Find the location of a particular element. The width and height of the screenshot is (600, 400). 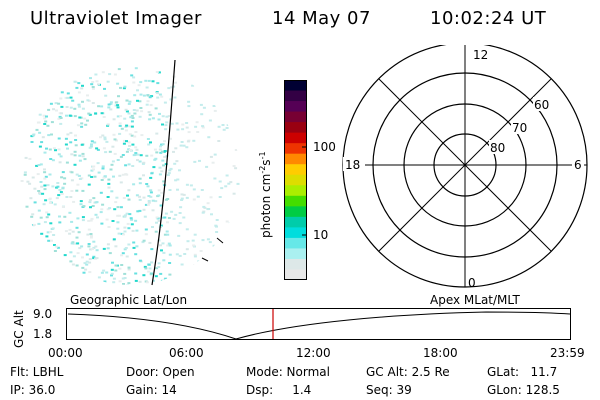

glon-value: GLon: 128.5 is located at coordinates (523, 390).